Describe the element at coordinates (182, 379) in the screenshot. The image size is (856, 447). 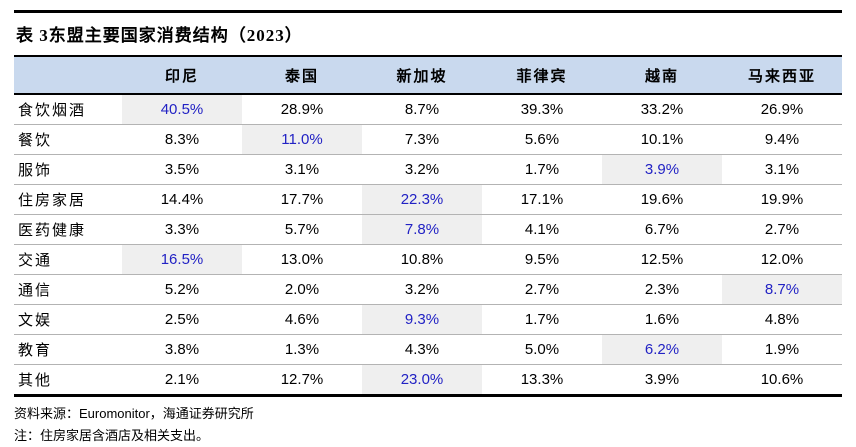
I see `data-cell: 2.1%` at that location.